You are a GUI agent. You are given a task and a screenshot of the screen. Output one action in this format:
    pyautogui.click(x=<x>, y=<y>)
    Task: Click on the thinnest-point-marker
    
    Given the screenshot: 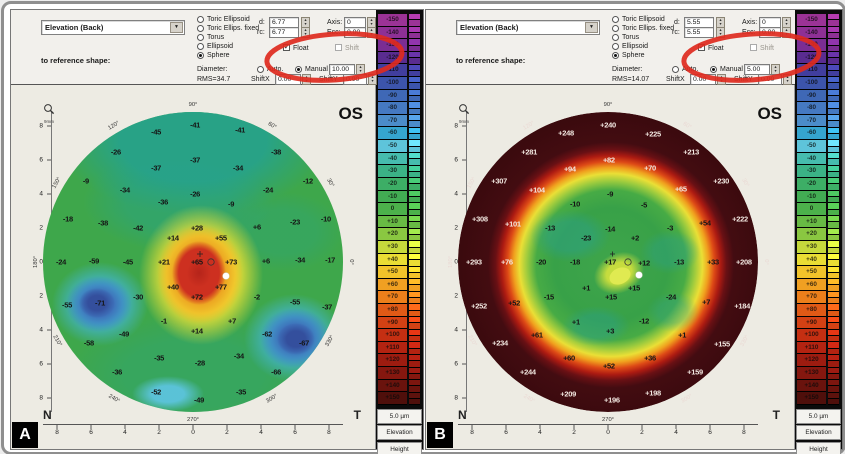 What is the action you would take?
    pyautogui.click(x=639, y=275)
    